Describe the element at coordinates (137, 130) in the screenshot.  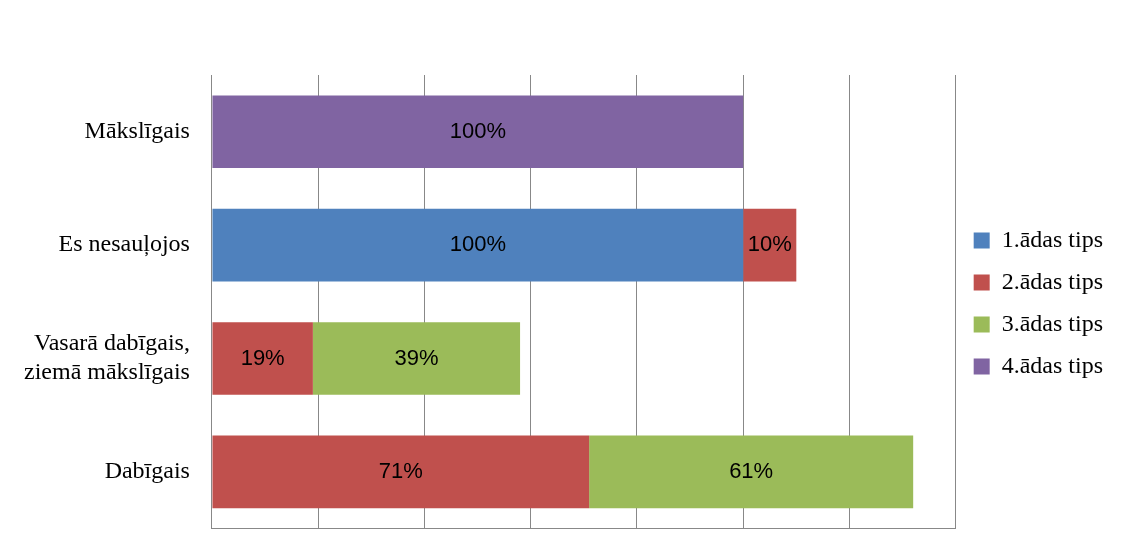
I see `y-tick-label: Mākslīgais` at that location.